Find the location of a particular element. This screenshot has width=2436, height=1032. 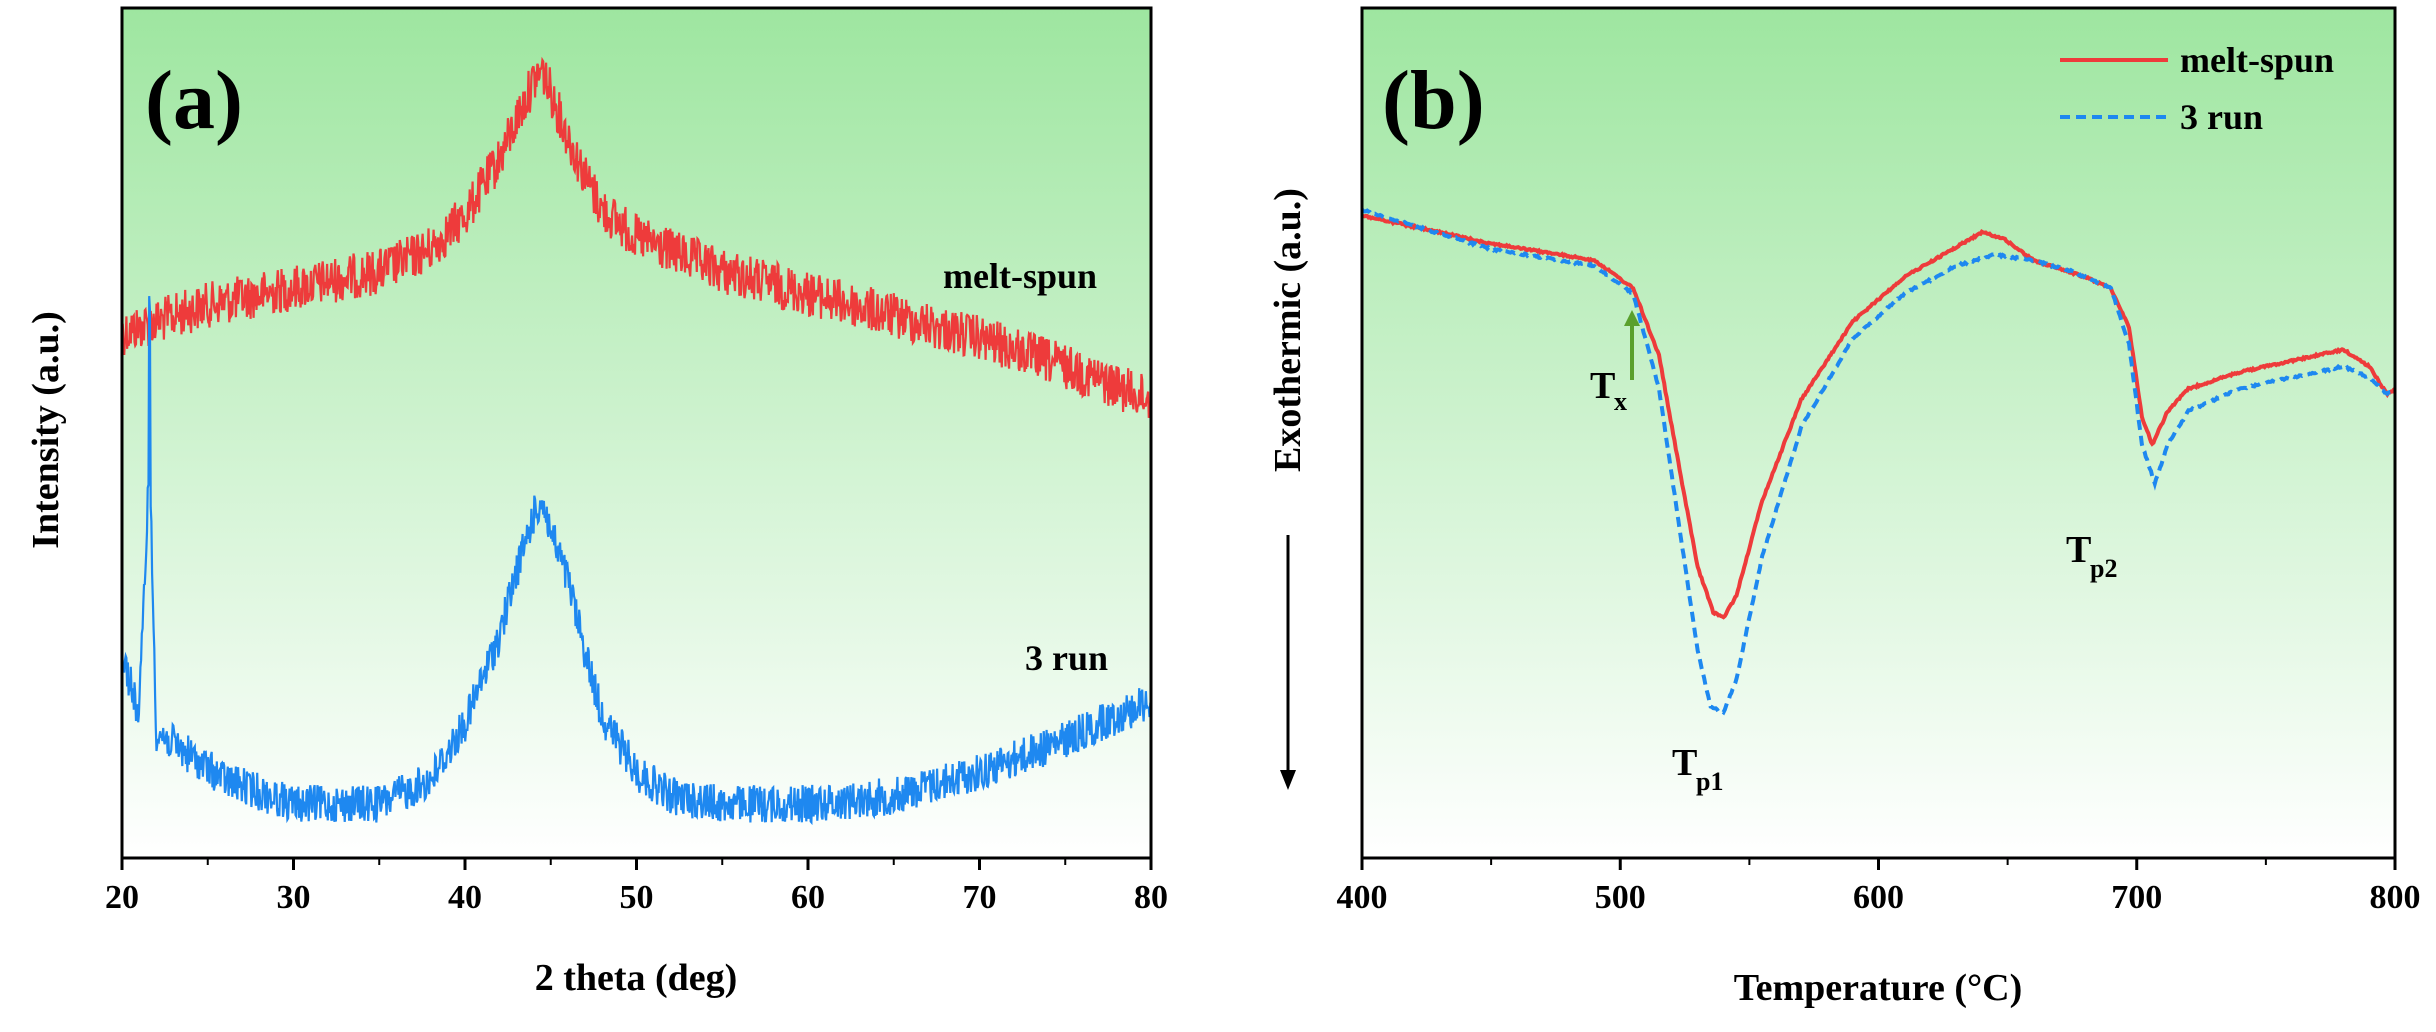

x-tick-label-a: 80 is located at coordinates (1151, 897).